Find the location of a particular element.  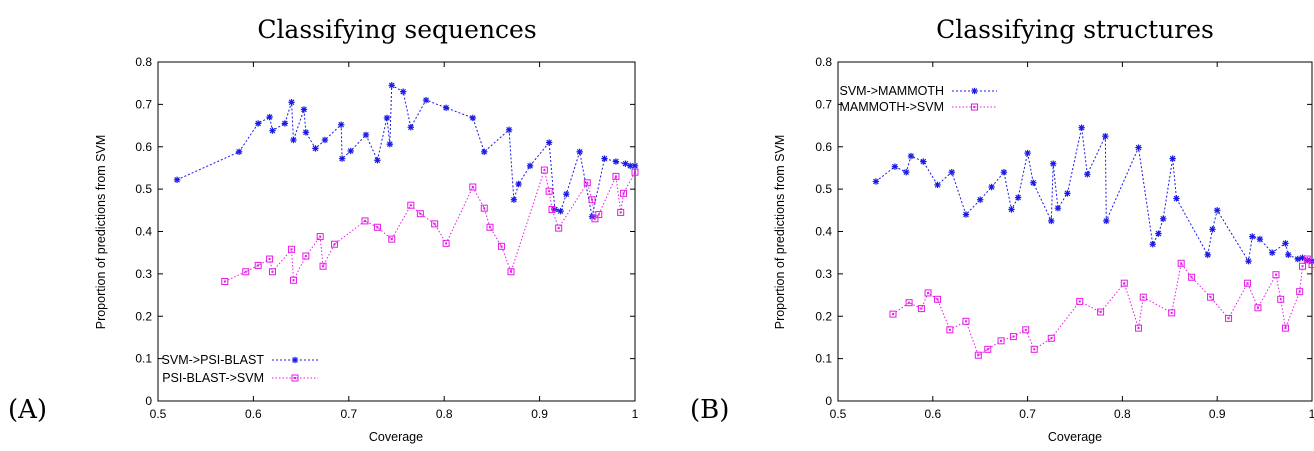

panel-a-y-axis-label: Proportion of predictions from SVM is located at coordinates (101, 232).